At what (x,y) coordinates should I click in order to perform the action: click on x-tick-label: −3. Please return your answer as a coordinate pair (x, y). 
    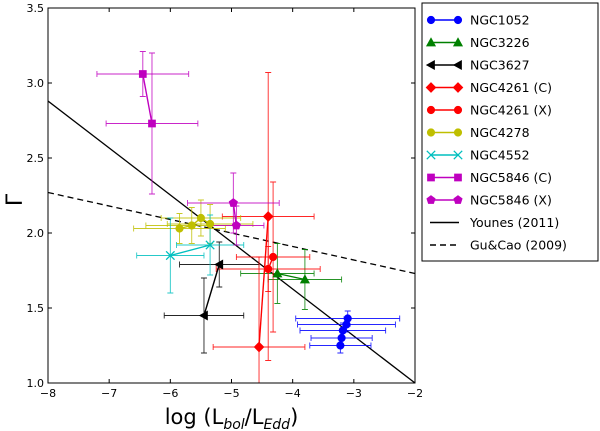
    Looking at the image, I should click on (354, 393).